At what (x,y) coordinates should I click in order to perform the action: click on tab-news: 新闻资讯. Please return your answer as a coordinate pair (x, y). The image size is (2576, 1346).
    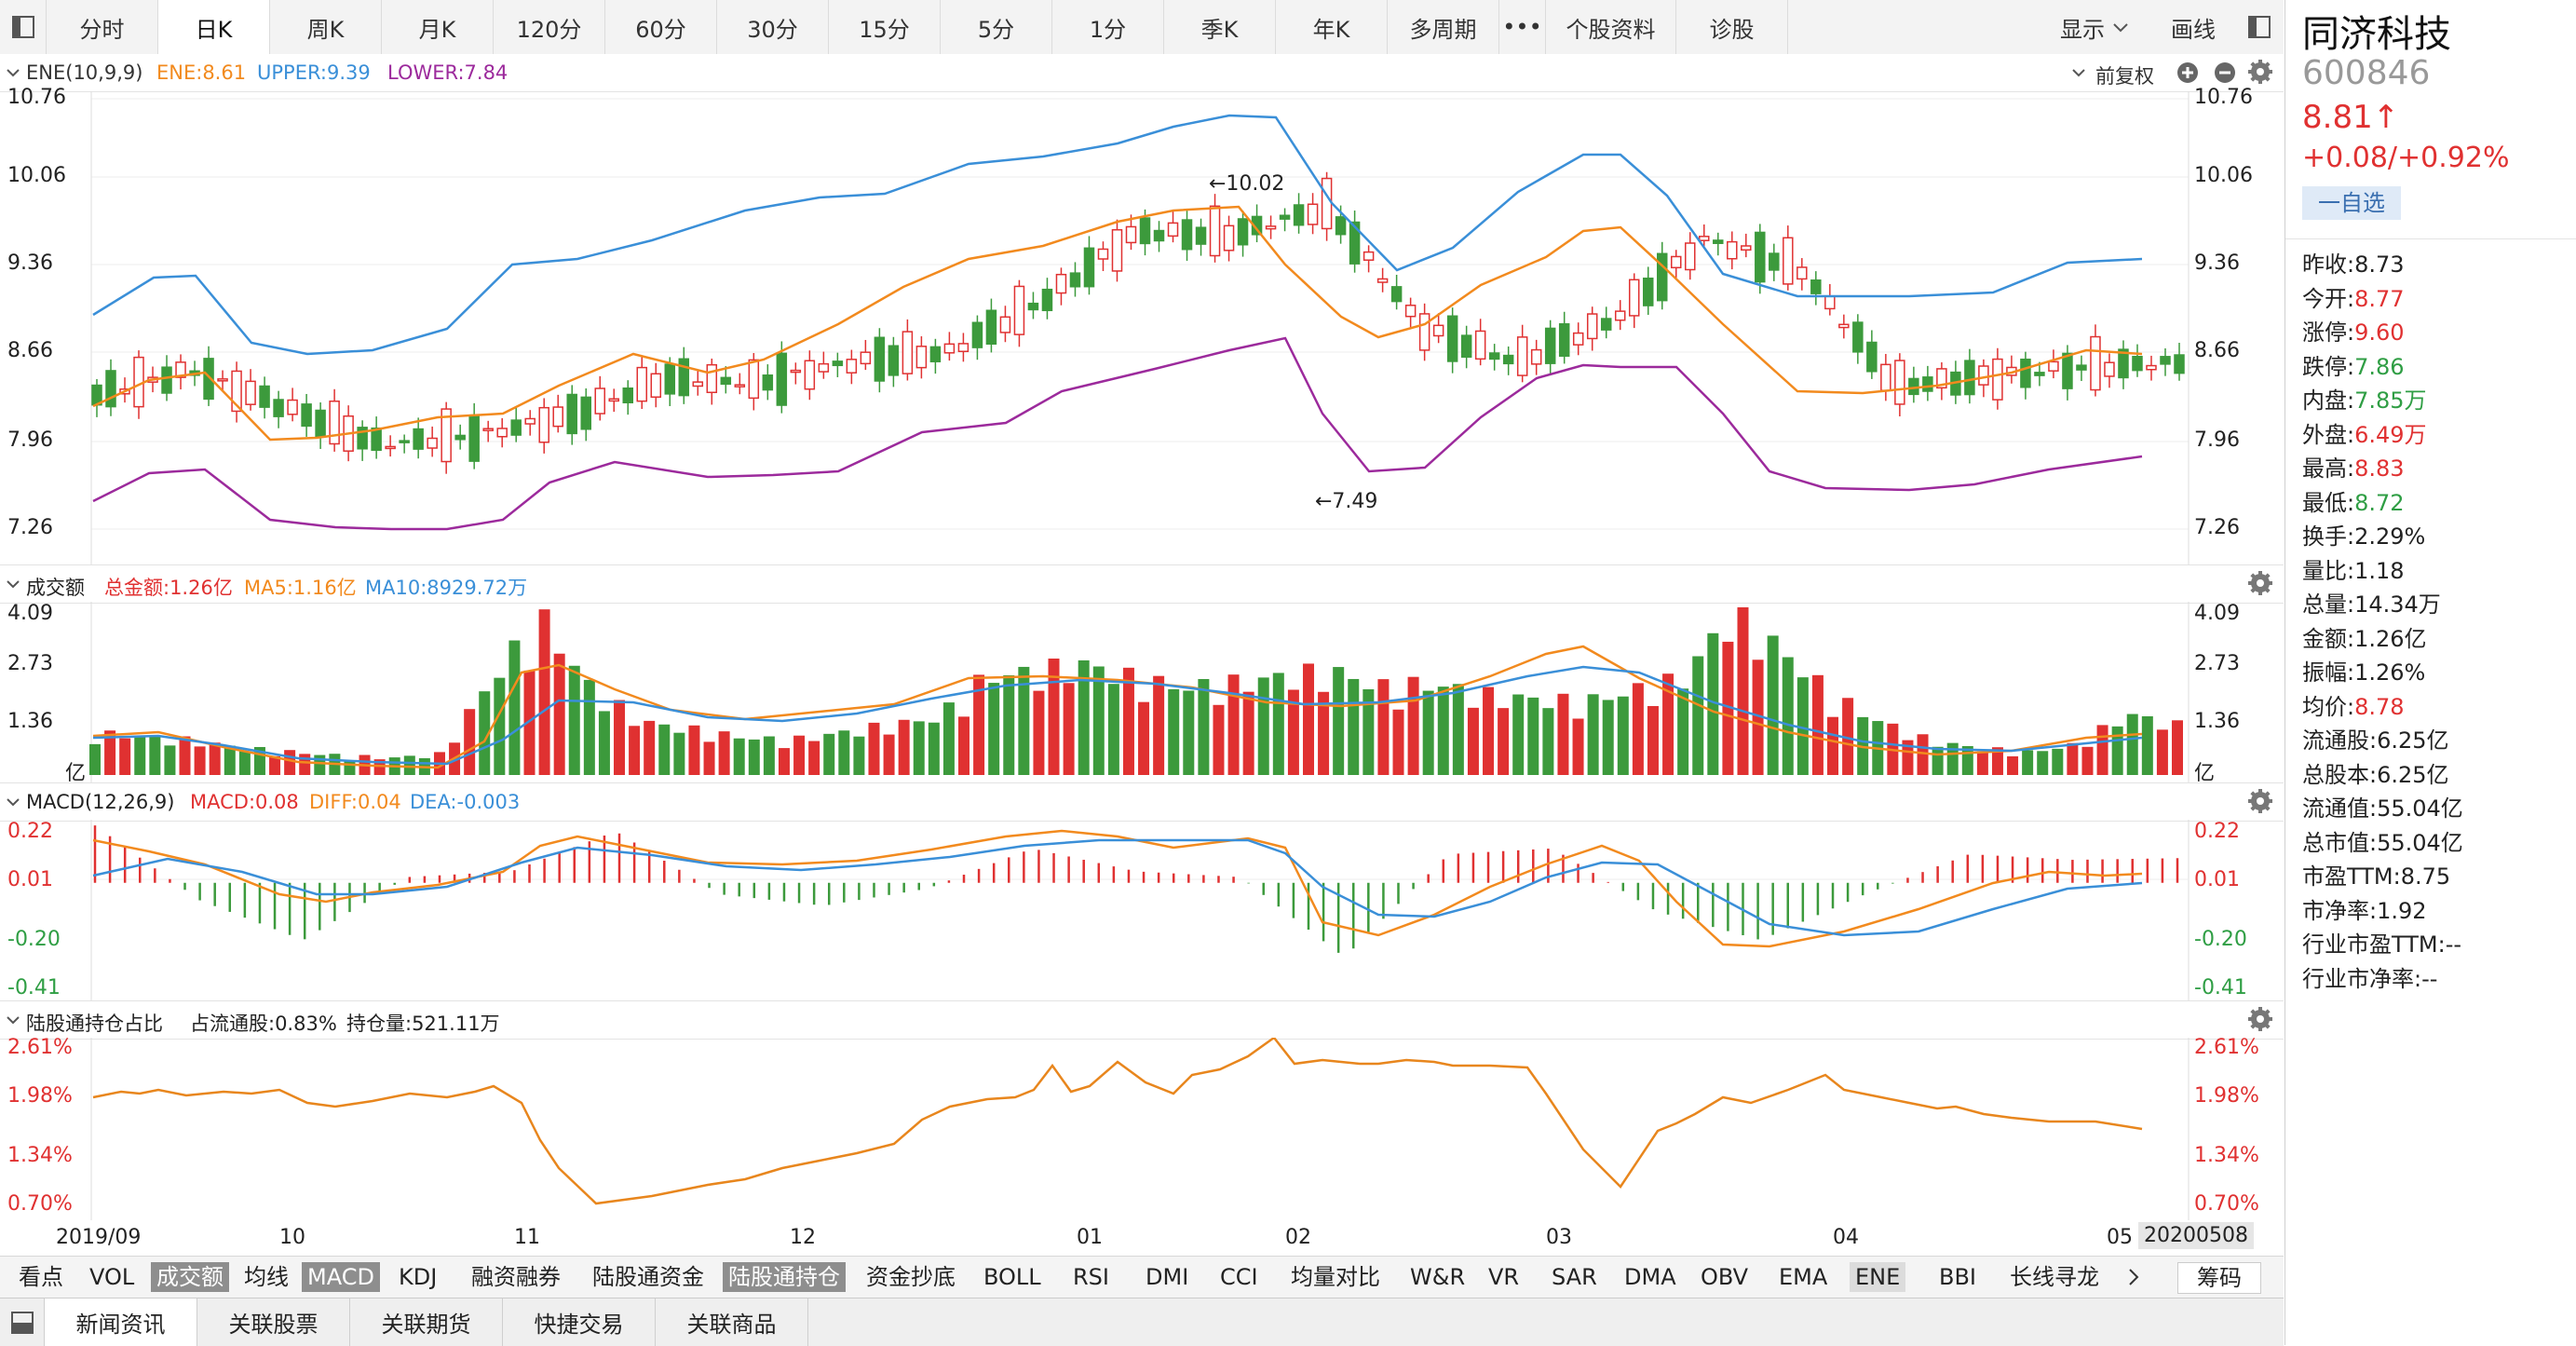
    Looking at the image, I should click on (121, 1322).